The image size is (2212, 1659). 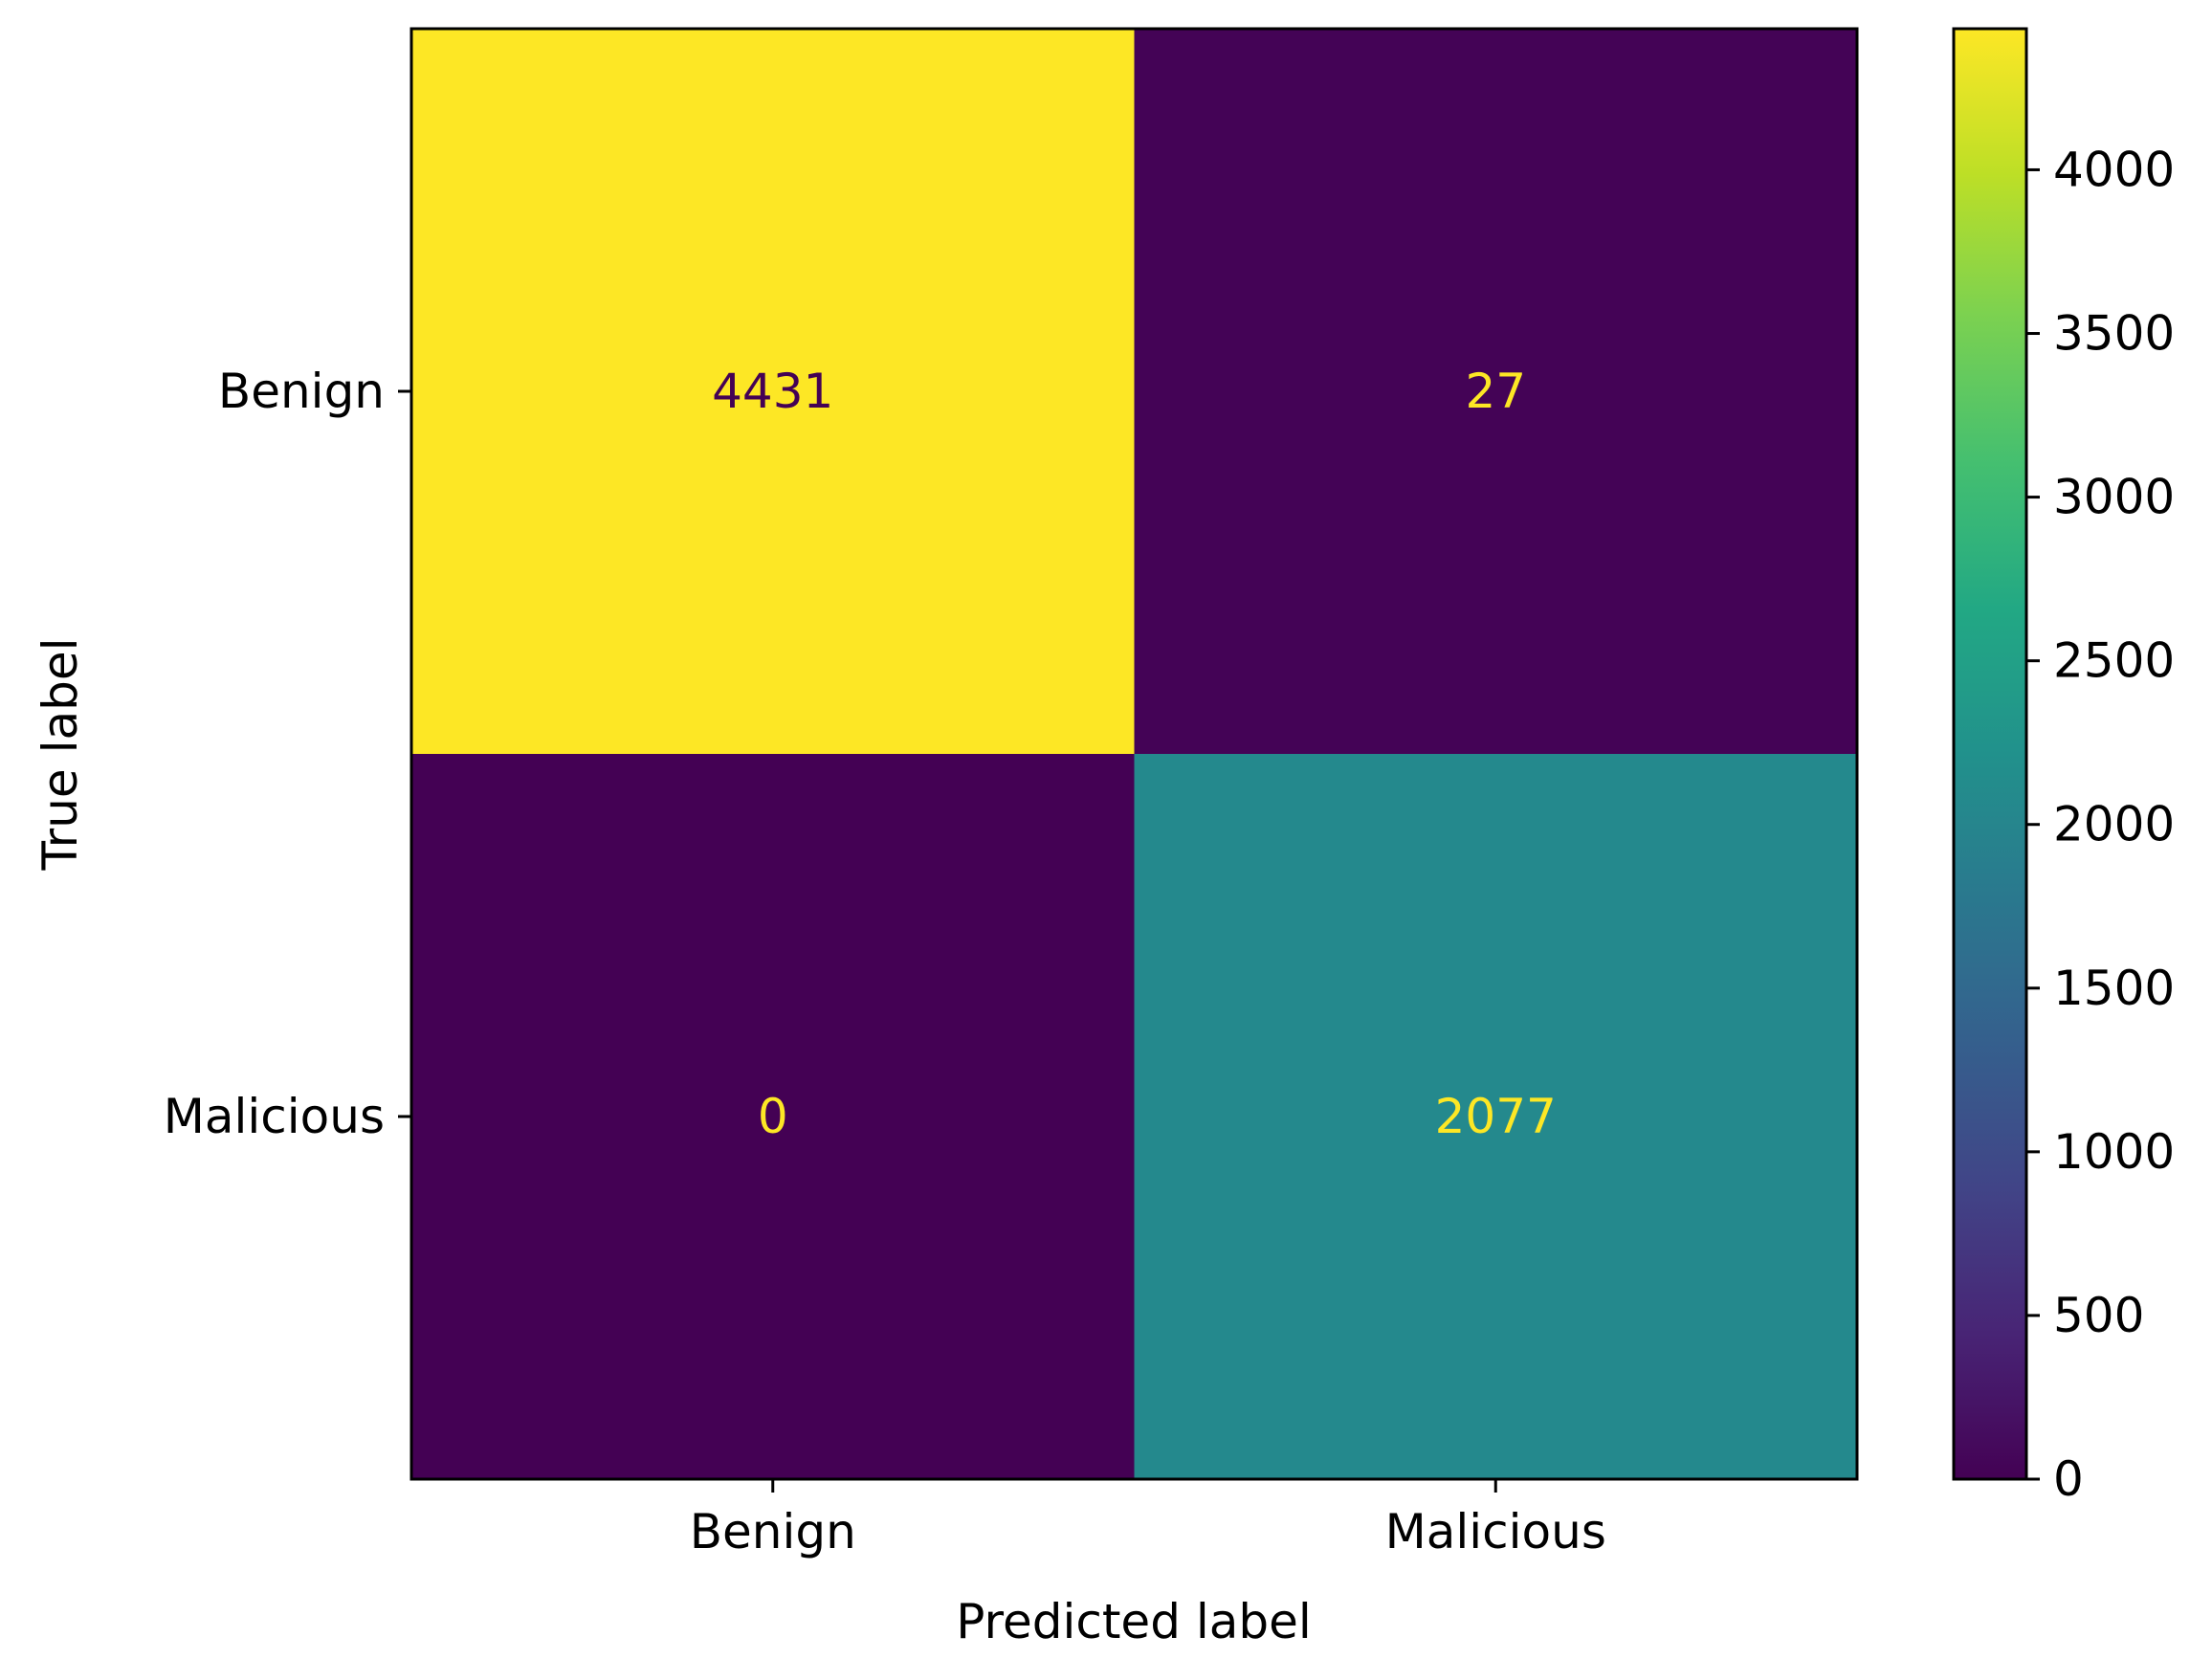 I want to click on x-axis-title: Predicted label, so click(x=1134, y=1621).